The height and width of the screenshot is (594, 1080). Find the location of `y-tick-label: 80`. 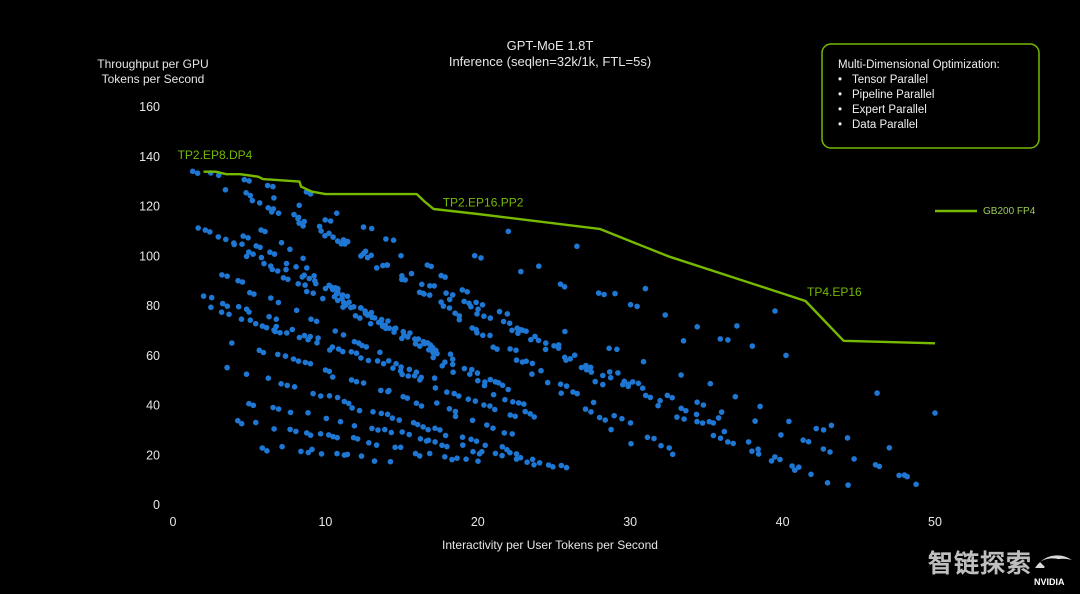

y-tick-label: 80 is located at coordinates (153, 306).